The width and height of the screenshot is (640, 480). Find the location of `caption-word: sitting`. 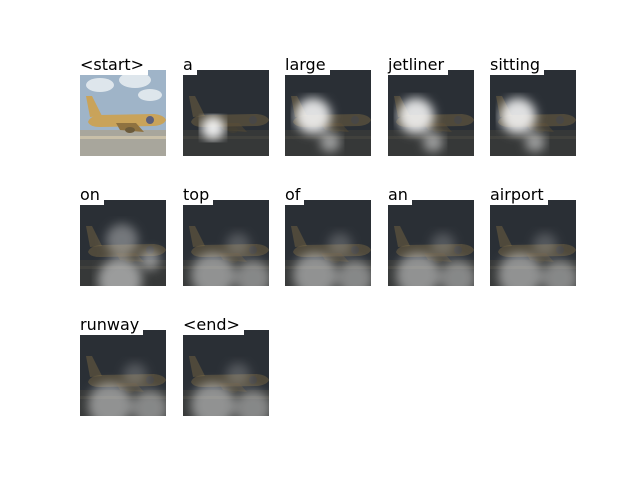

caption-word: sitting is located at coordinates (517, 65).